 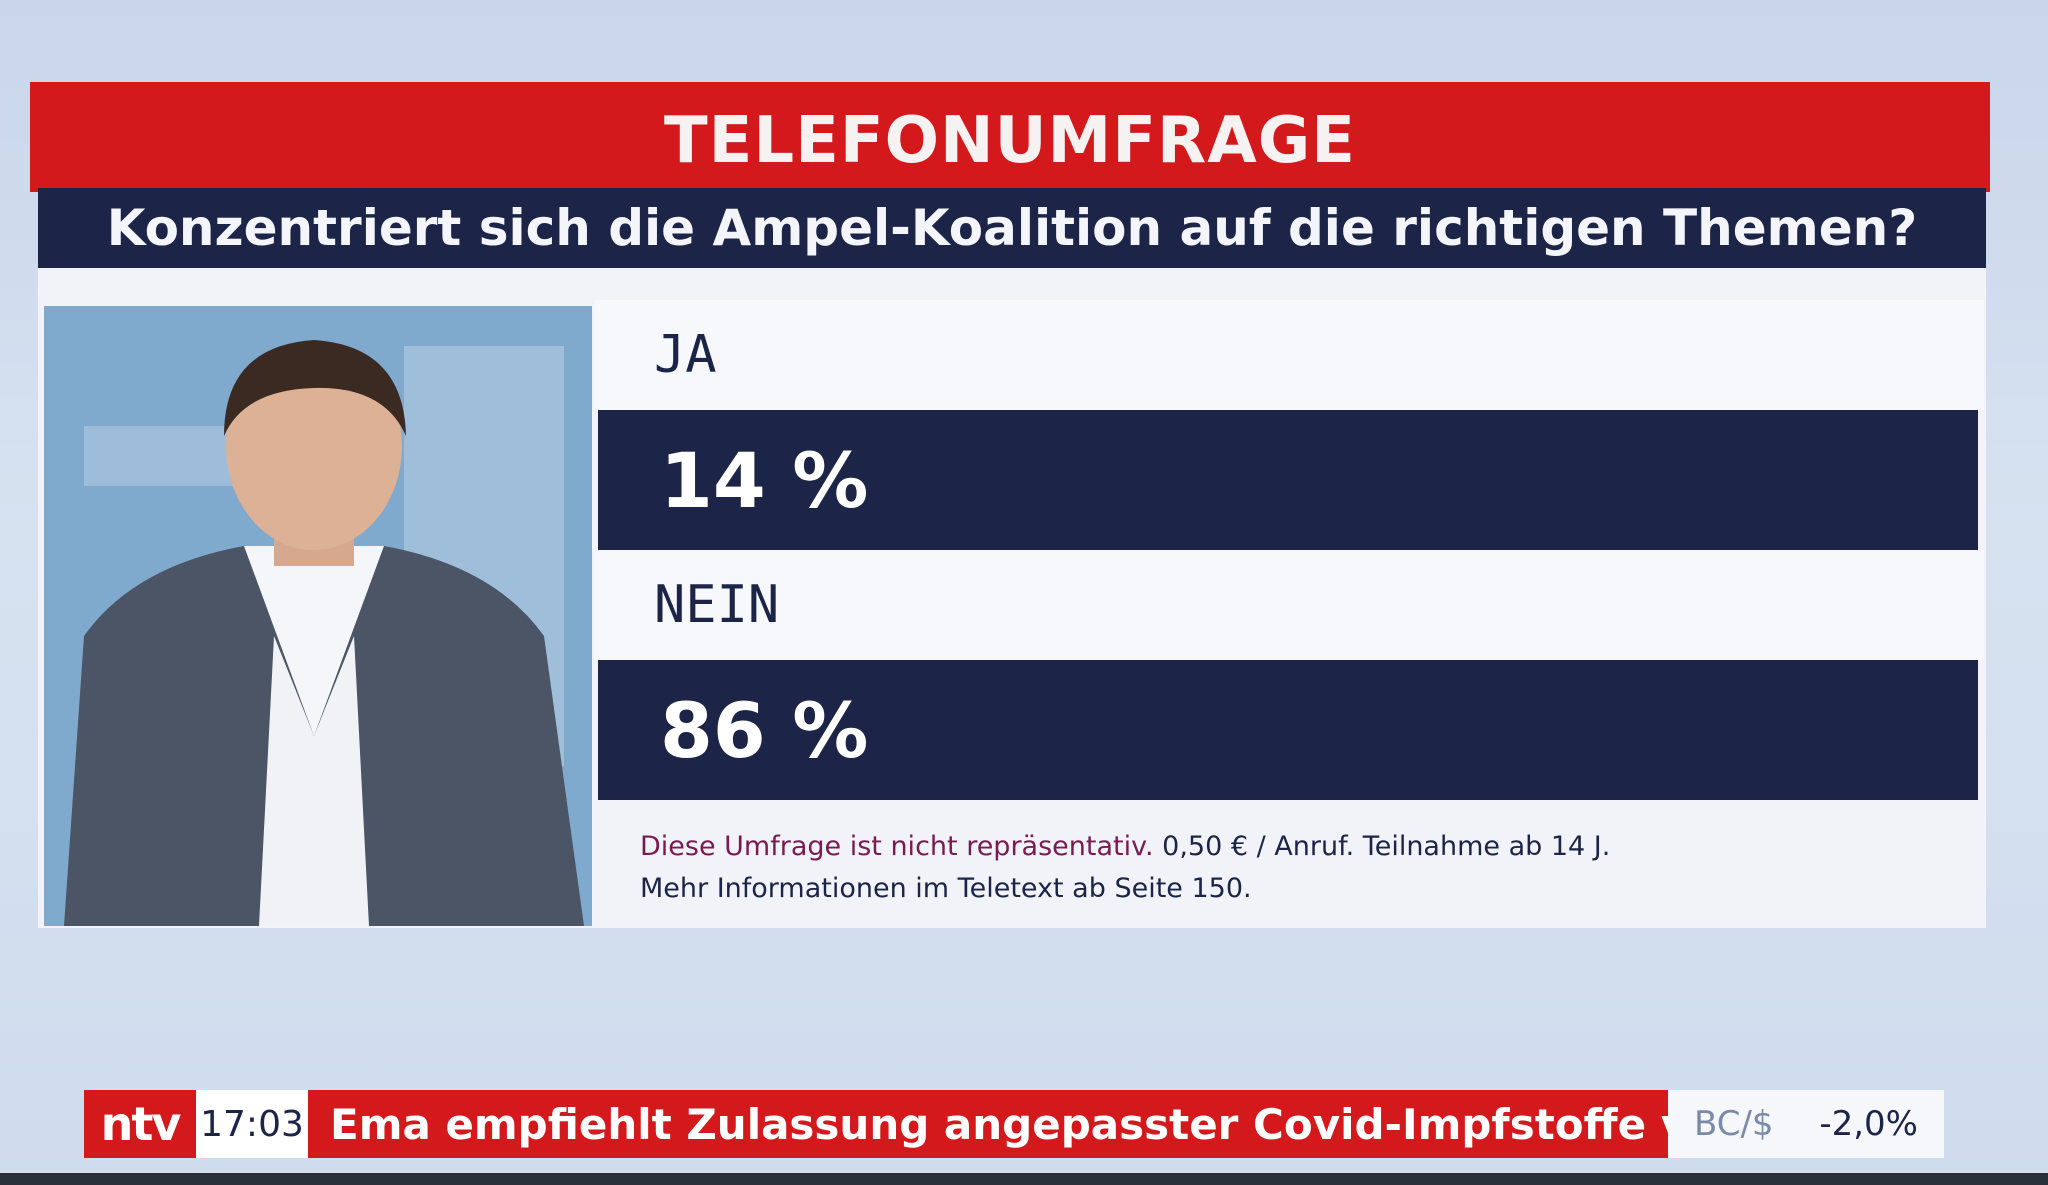 What do you see at coordinates (1289, 355) in the screenshot?
I see `option-label-row: JA` at bounding box center [1289, 355].